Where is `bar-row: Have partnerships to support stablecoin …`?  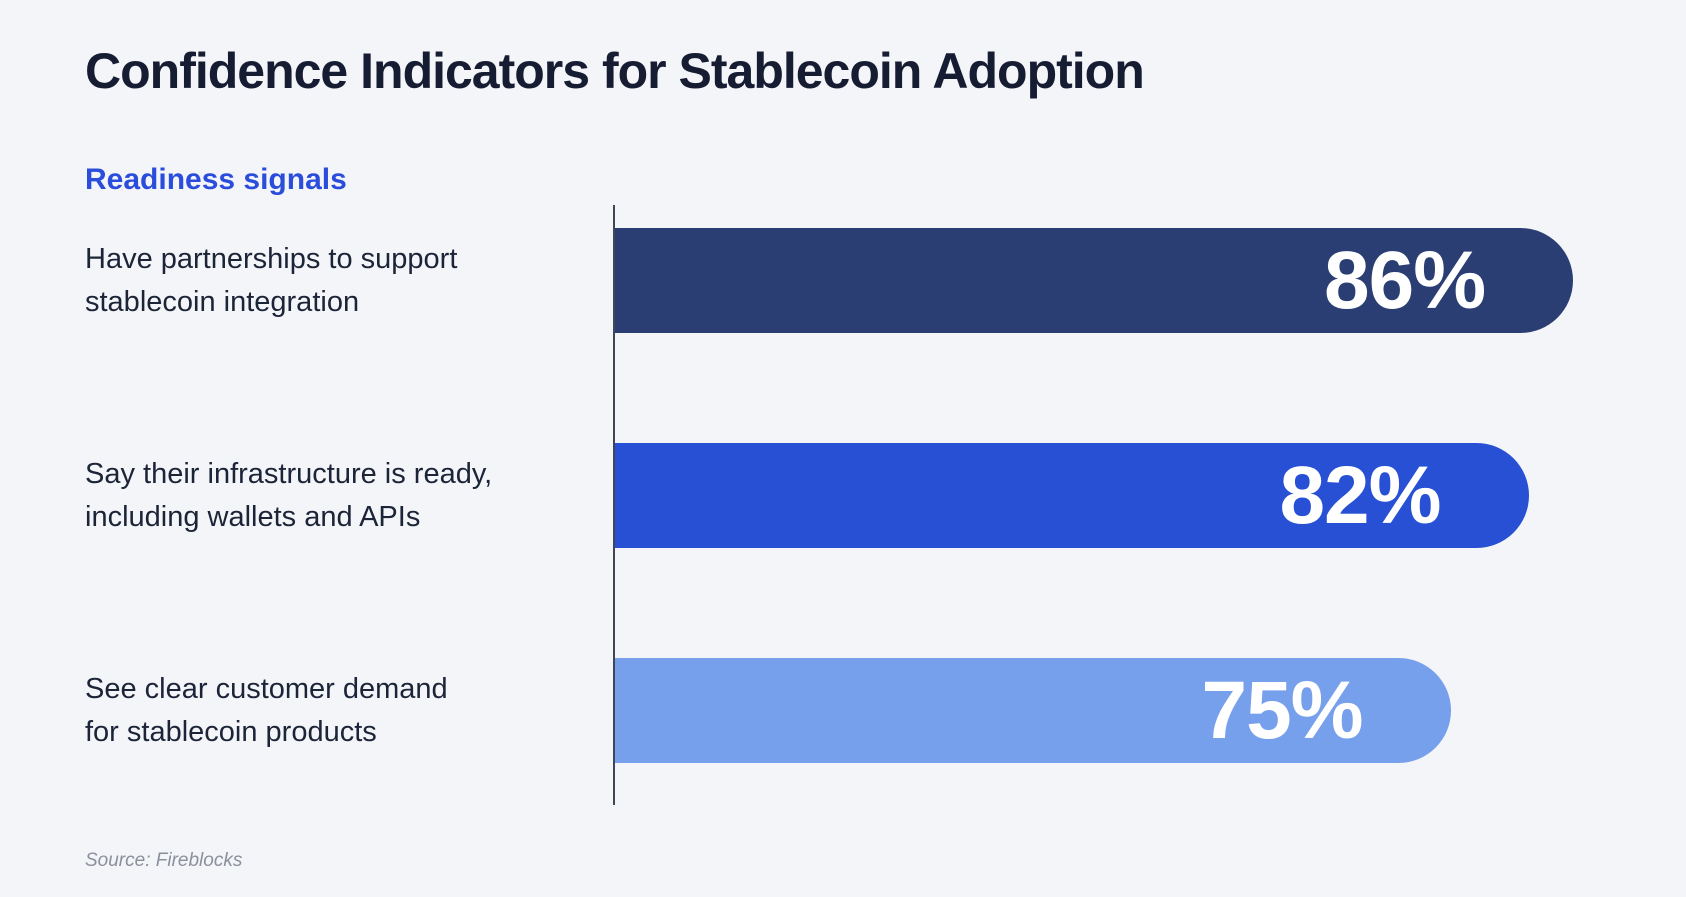 bar-row: Have partnerships to support stablecoin … is located at coordinates (862, 280).